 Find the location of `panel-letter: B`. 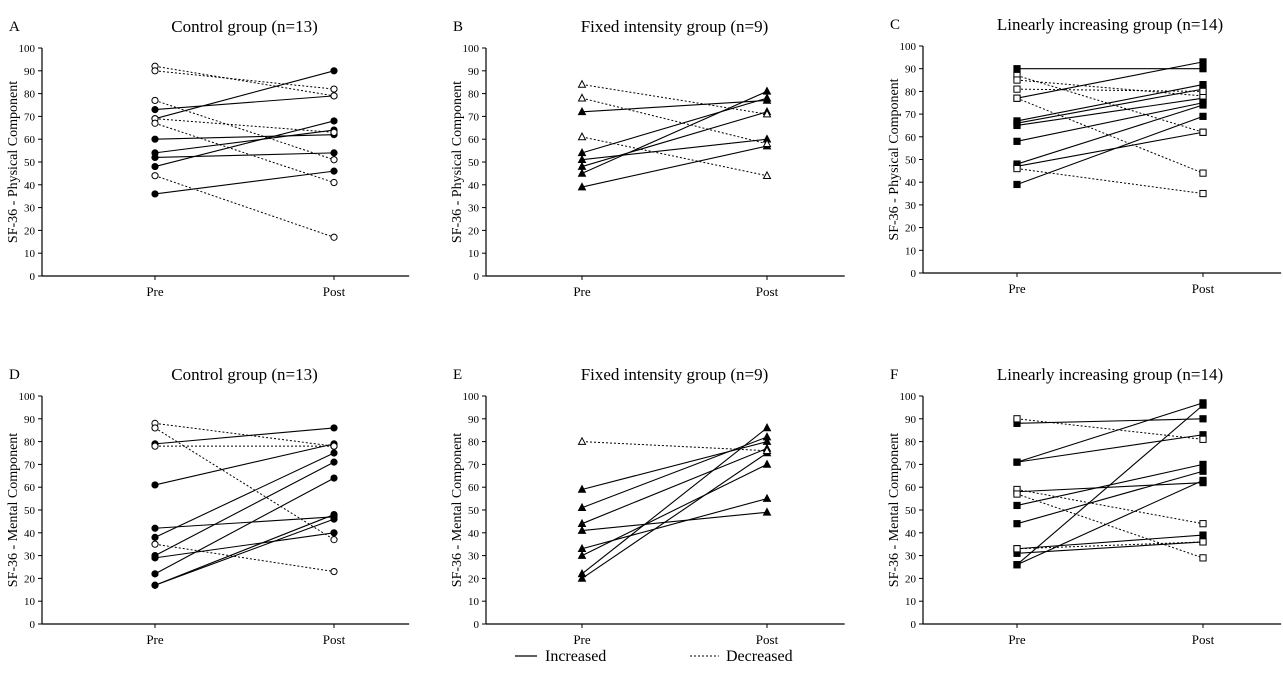

panel-letter: B is located at coordinates (458, 27).